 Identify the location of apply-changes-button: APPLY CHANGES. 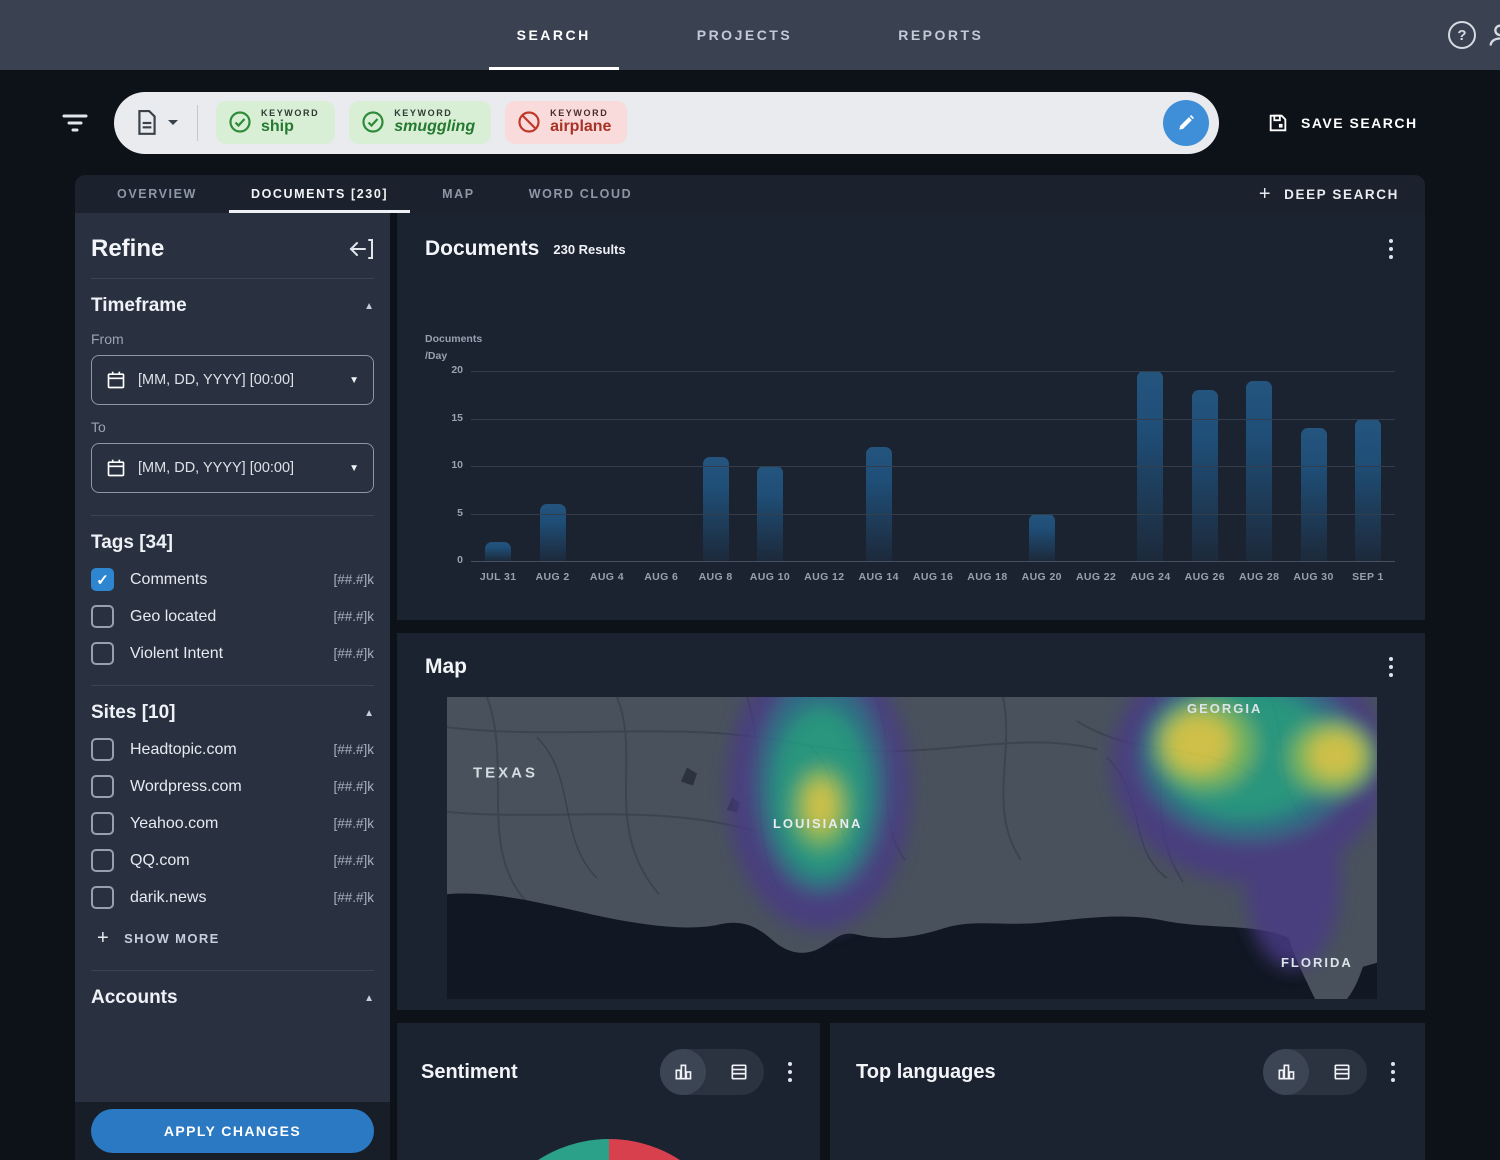
(232, 1131).